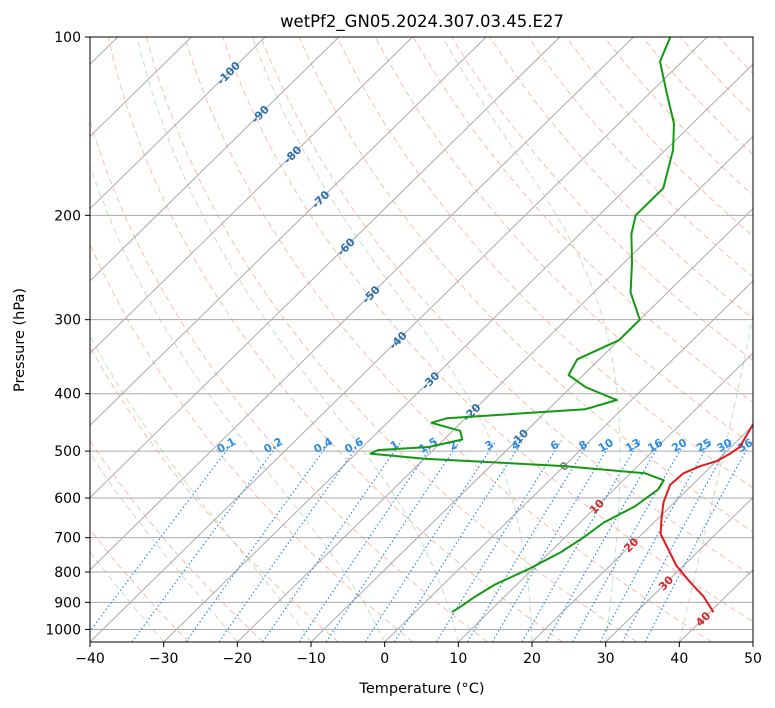 The height and width of the screenshot is (708, 775). Describe the element at coordinates (680, 445) in the screenshot. I see `mixing-ratio-label: 20` at that location.